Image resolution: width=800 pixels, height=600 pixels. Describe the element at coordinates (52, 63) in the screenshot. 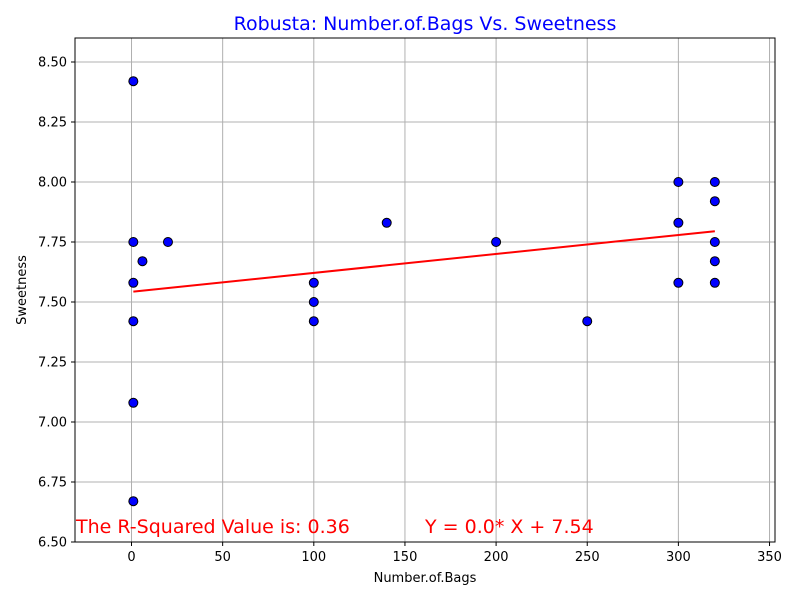

I see `y-tick-label: 8.50` at that location.